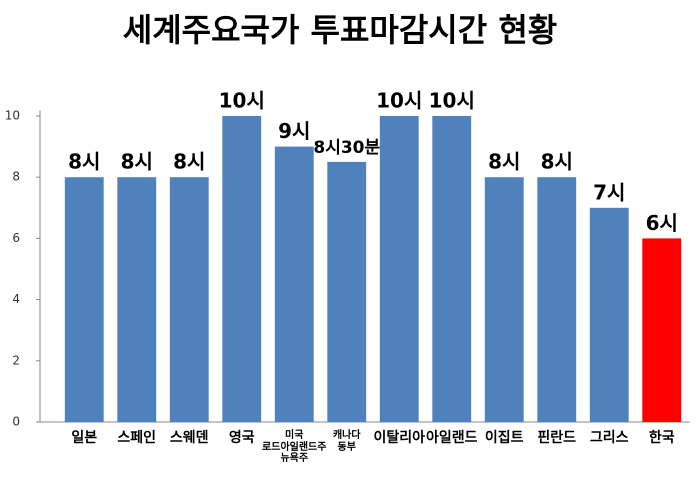 The height and width of the screenshot is (488, 699). I want to click on y-tick-label: 8, so click(16, 177).